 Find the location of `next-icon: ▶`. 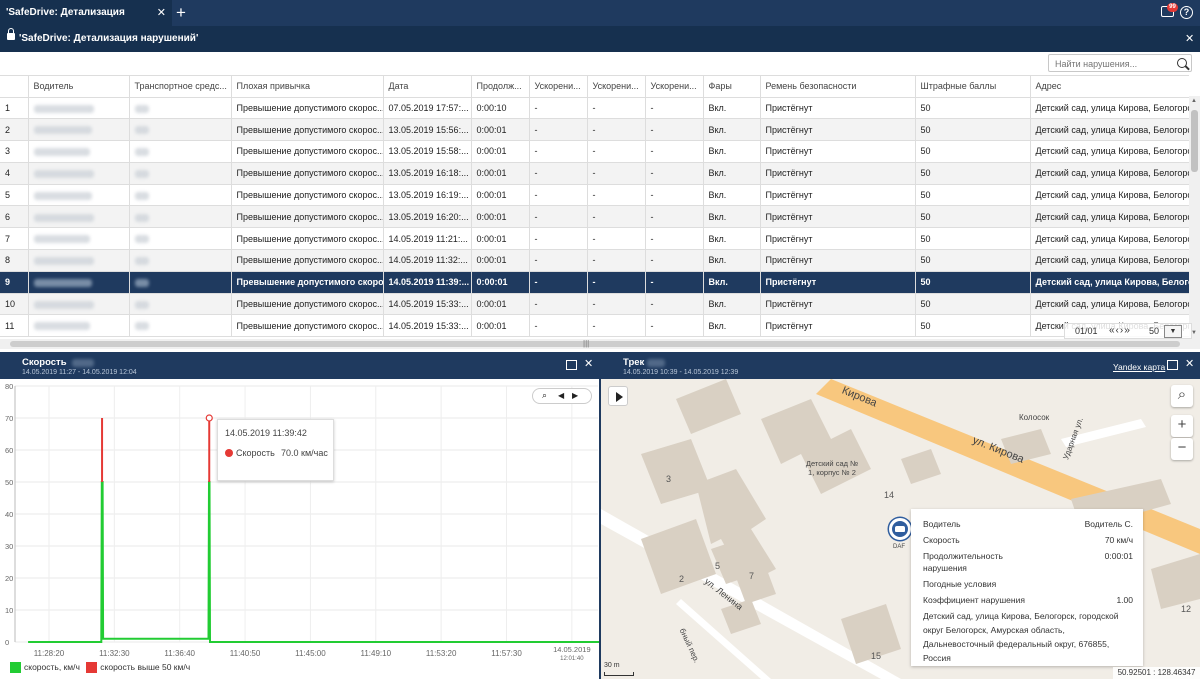

next-icon: ▶ is located at coordinates (575, 395).